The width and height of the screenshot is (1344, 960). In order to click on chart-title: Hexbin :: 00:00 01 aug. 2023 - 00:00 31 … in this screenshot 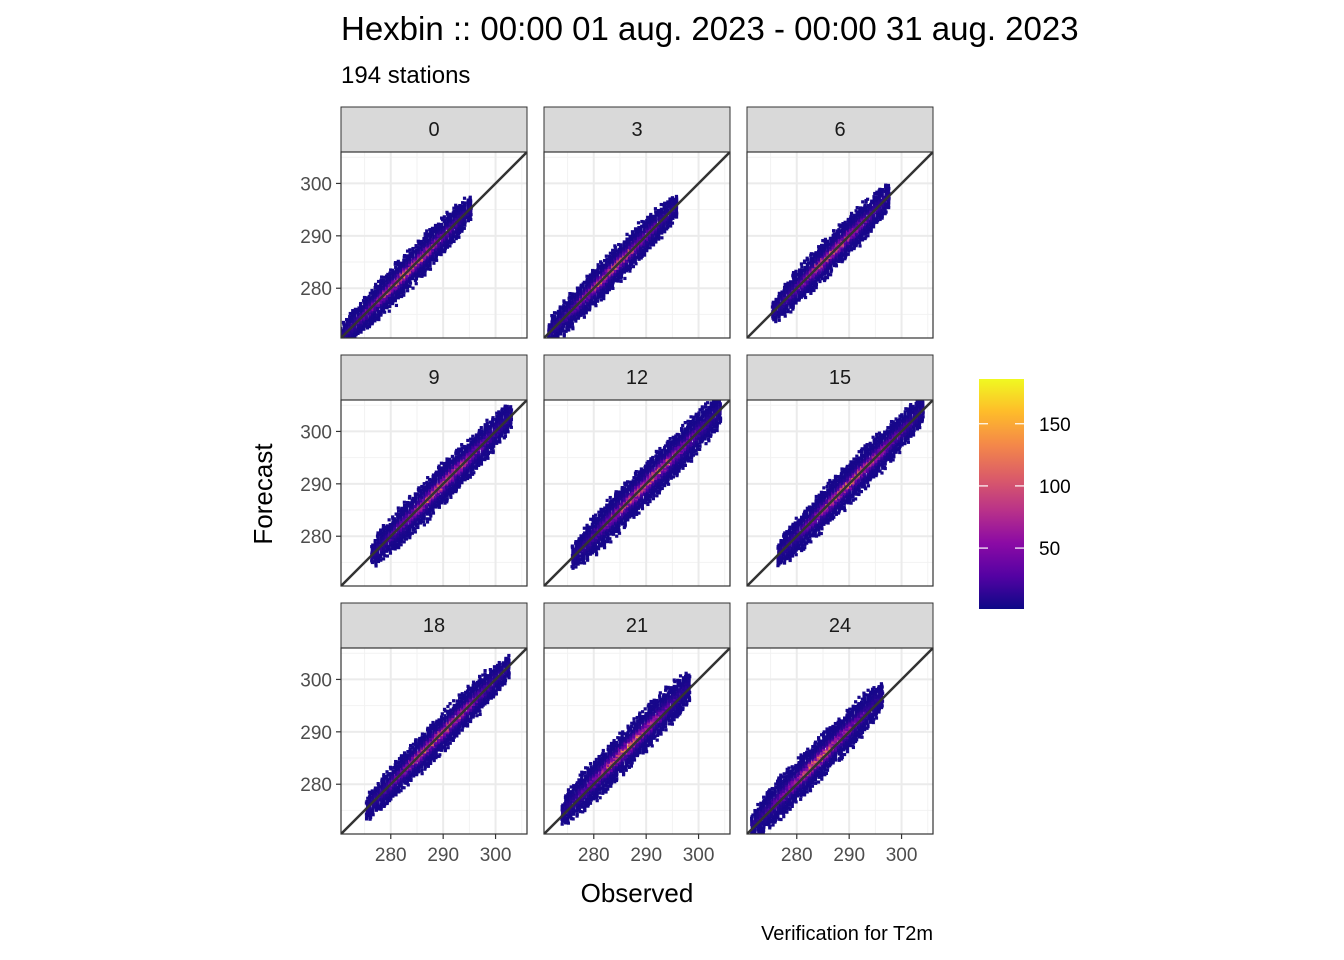, I will do `click(710, 28)`.